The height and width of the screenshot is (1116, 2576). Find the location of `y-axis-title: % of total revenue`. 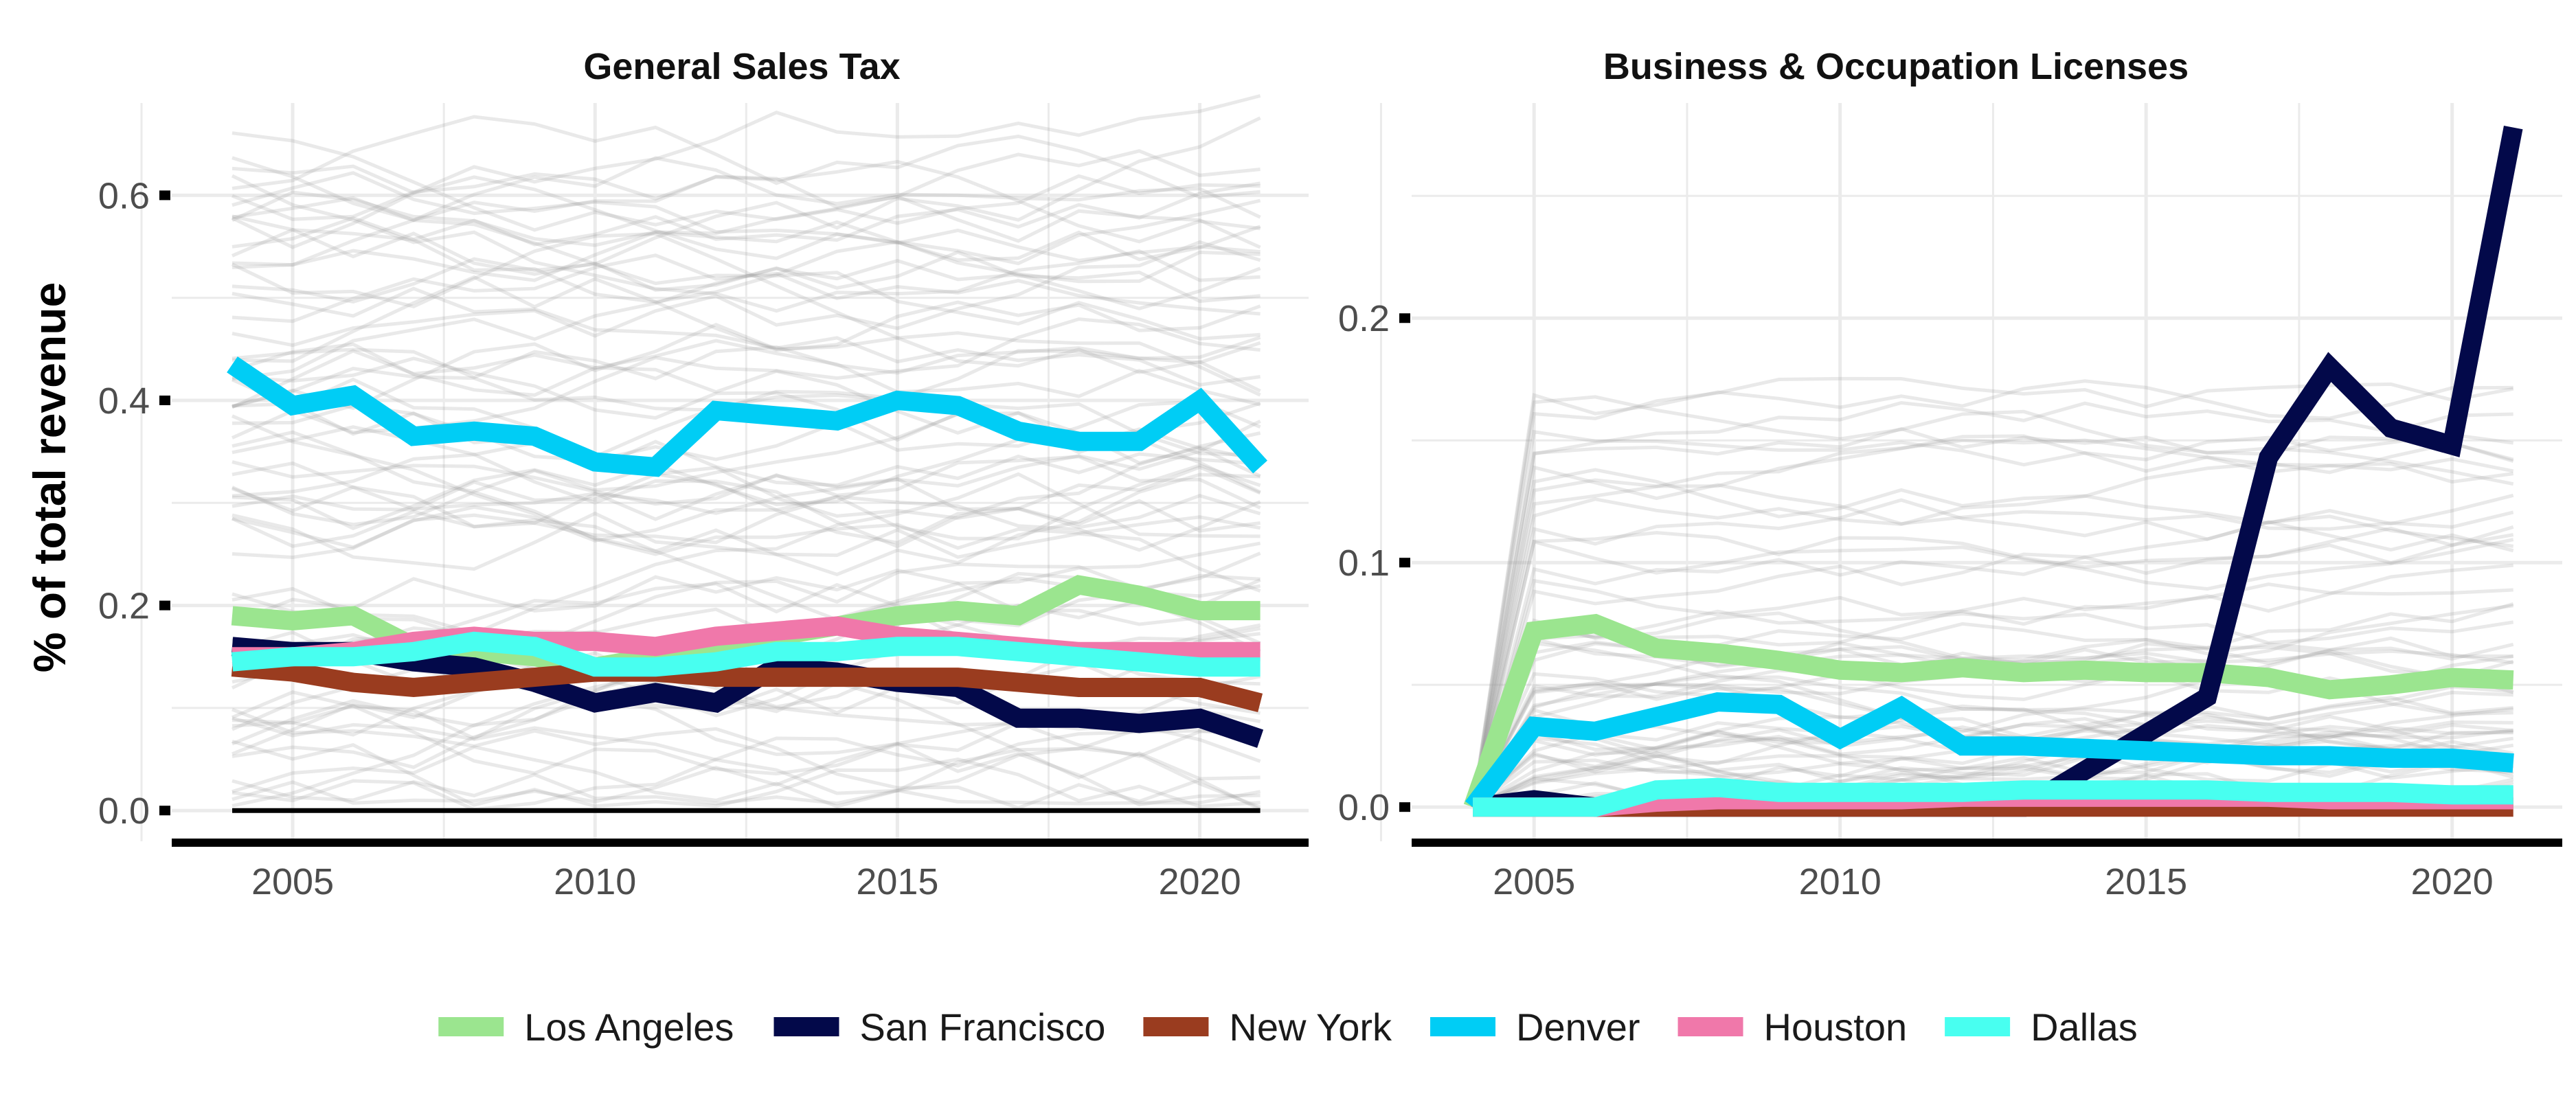

y-axis-title: % of total revenue is located at coordinates (49, 477).